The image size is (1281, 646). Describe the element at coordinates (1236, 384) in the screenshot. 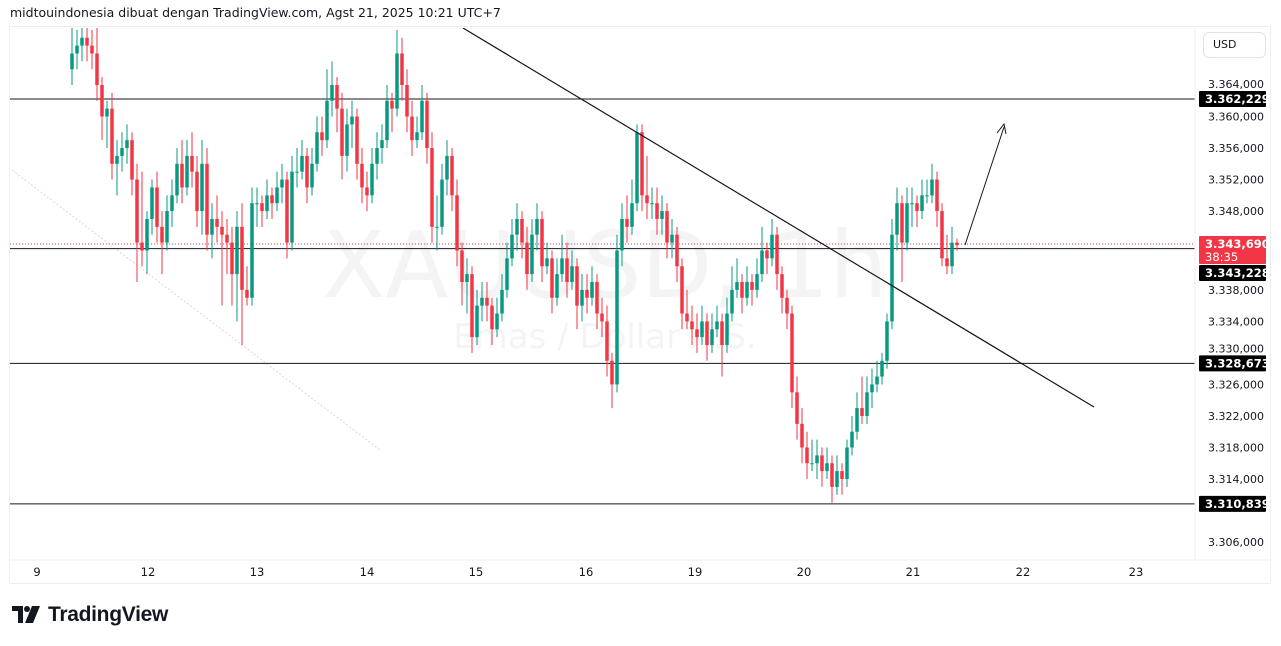

I see `price-tick-label: 3.326,000` at that location.